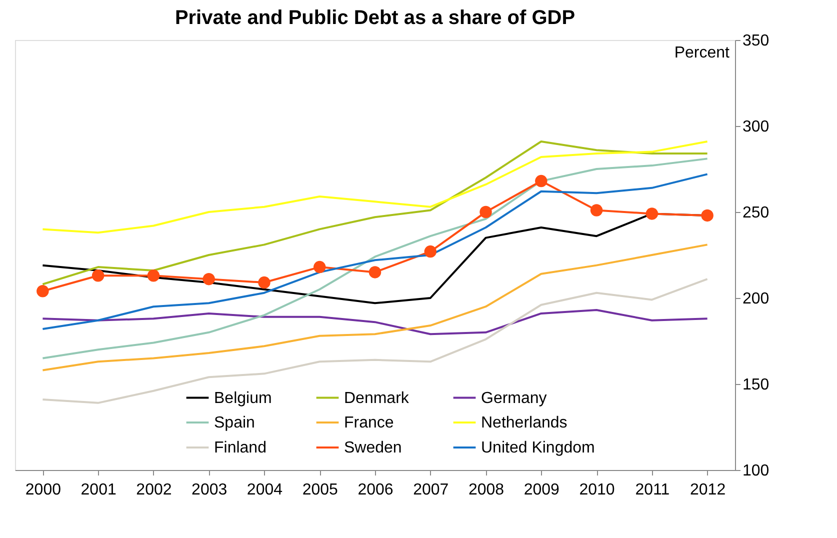 The image size is (837, 538). I want to click on x-tick-label: 2011, so click(652, 490).